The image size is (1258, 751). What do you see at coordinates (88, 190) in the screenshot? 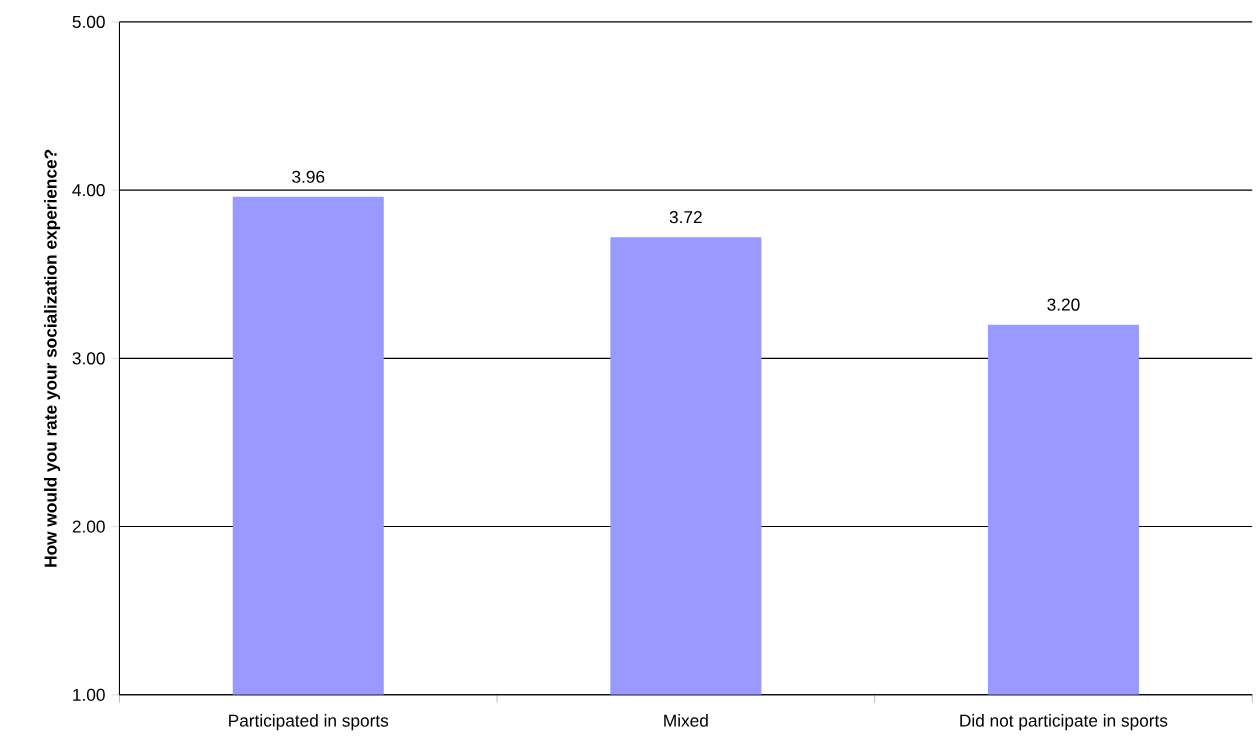
I see `y-tick-label: 4.00` at bounding box center [88, 190].